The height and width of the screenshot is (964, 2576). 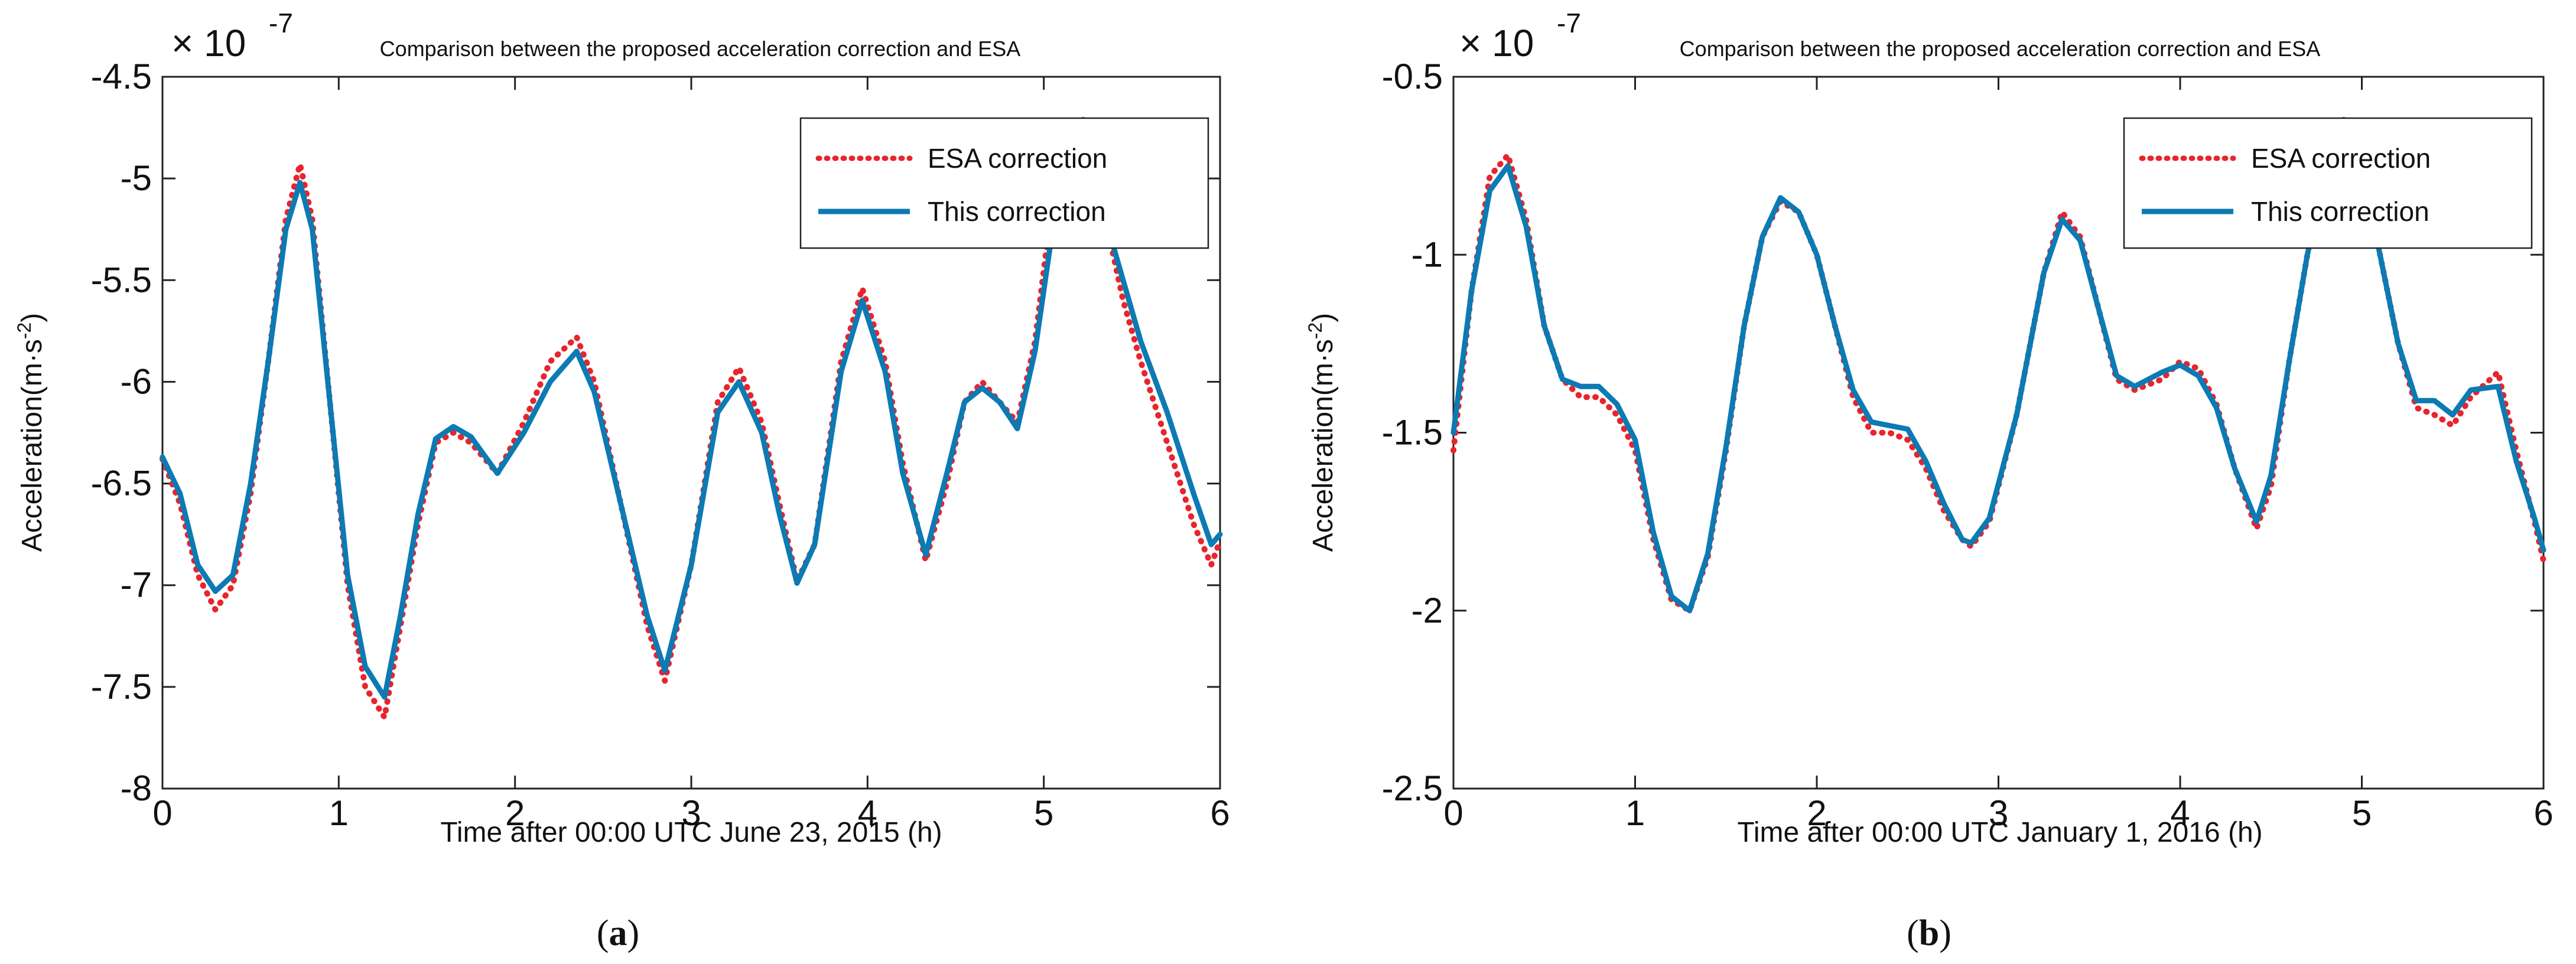 I want to click on y-axis-label-main-a: Acceleration(m·s, so click(x=32, y=445).